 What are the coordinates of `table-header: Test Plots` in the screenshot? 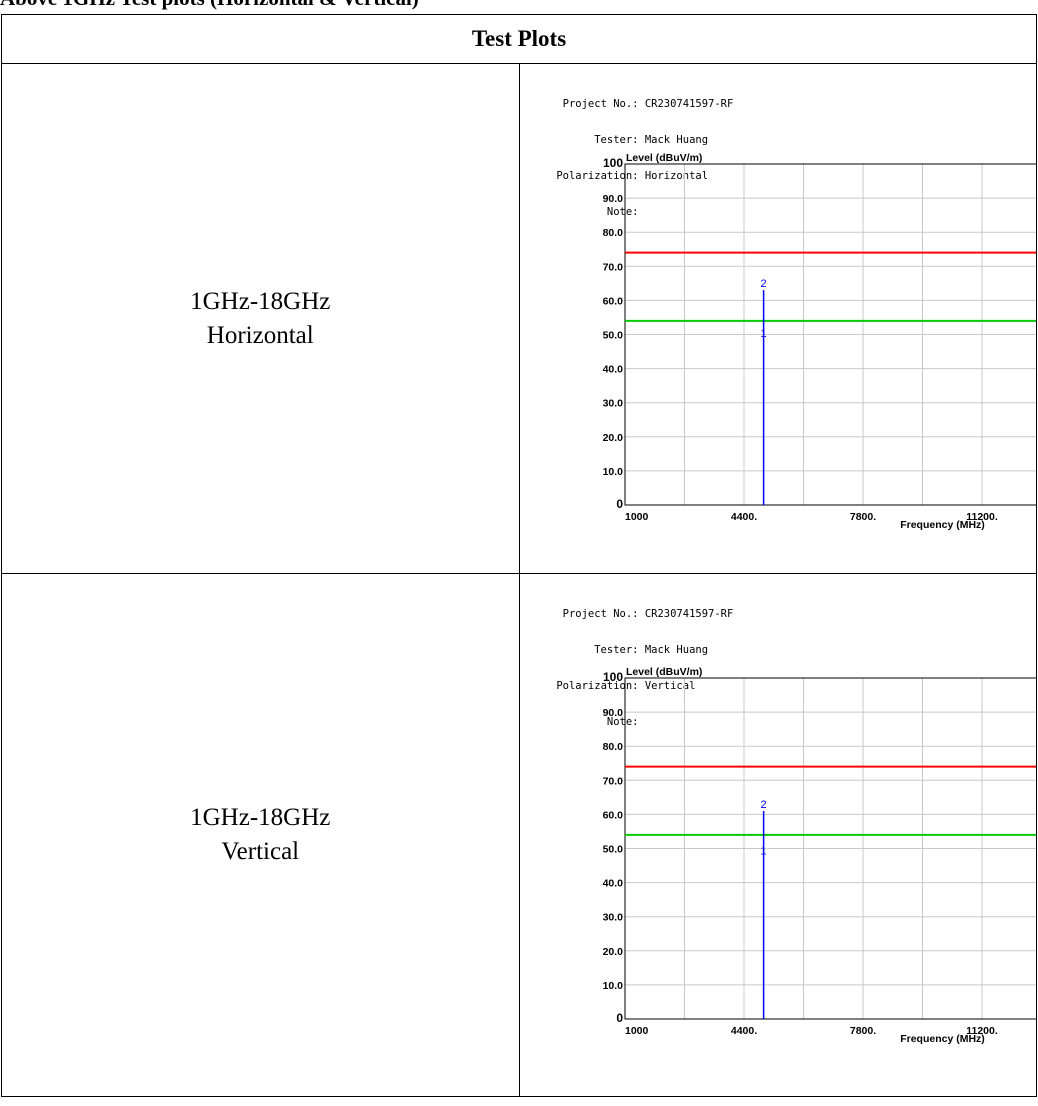 It's located at (519, 39).